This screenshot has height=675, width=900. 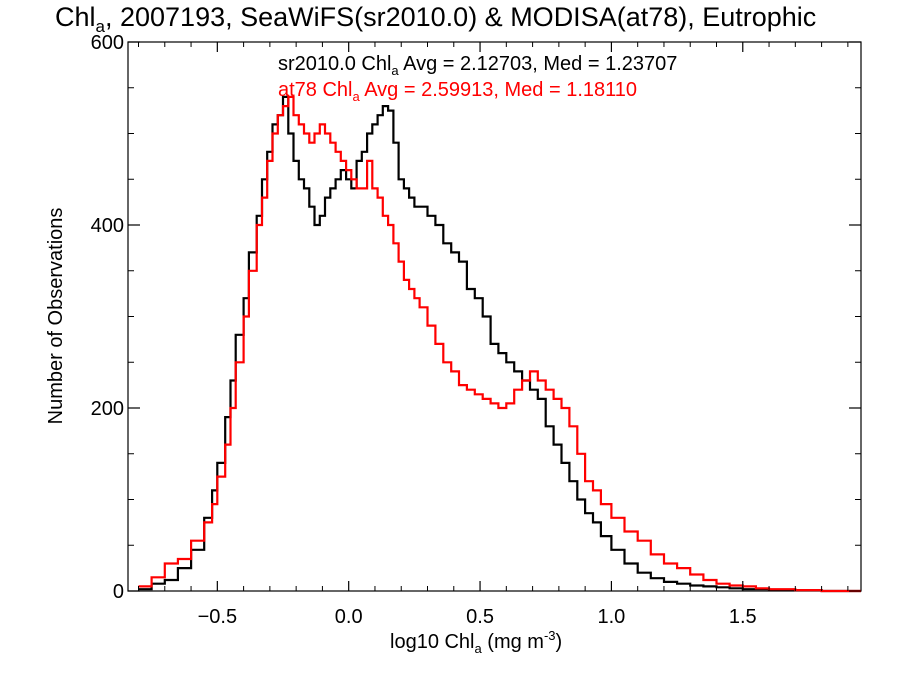 What do you see at coordinates (612, 617) in the screenshot?
I see `x-tick-label: 1.0` at bounding box center [612, 617].